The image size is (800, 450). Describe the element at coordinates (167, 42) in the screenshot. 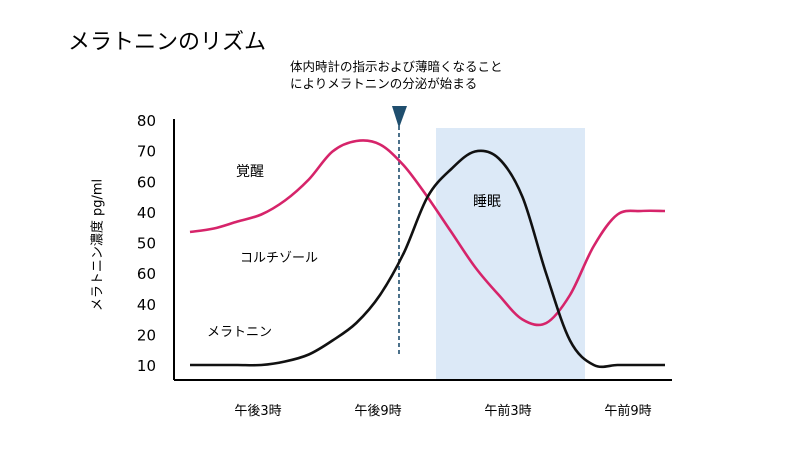

I see `chart-title: メラトニンのリズム` at that location.